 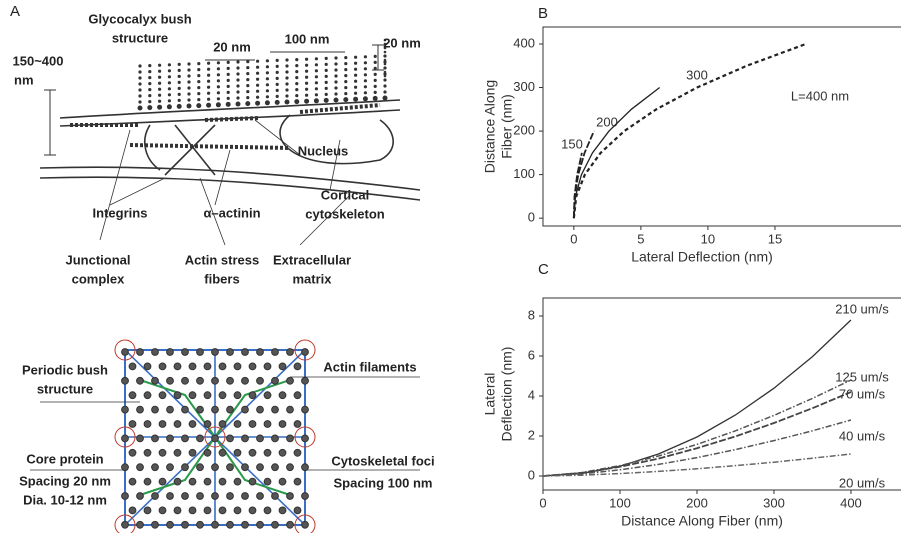 I want to click on diagram-label: fibers, so click(x=221, y=278).